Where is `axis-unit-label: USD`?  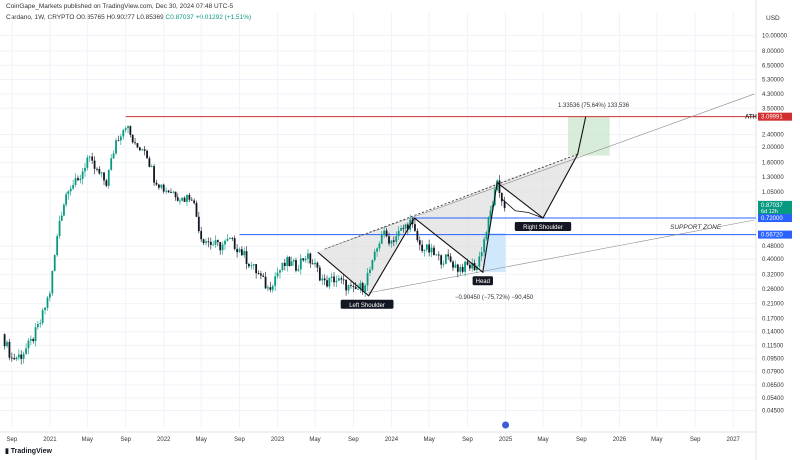 axis-unit-label: USD is located at coordinates (773, 18).